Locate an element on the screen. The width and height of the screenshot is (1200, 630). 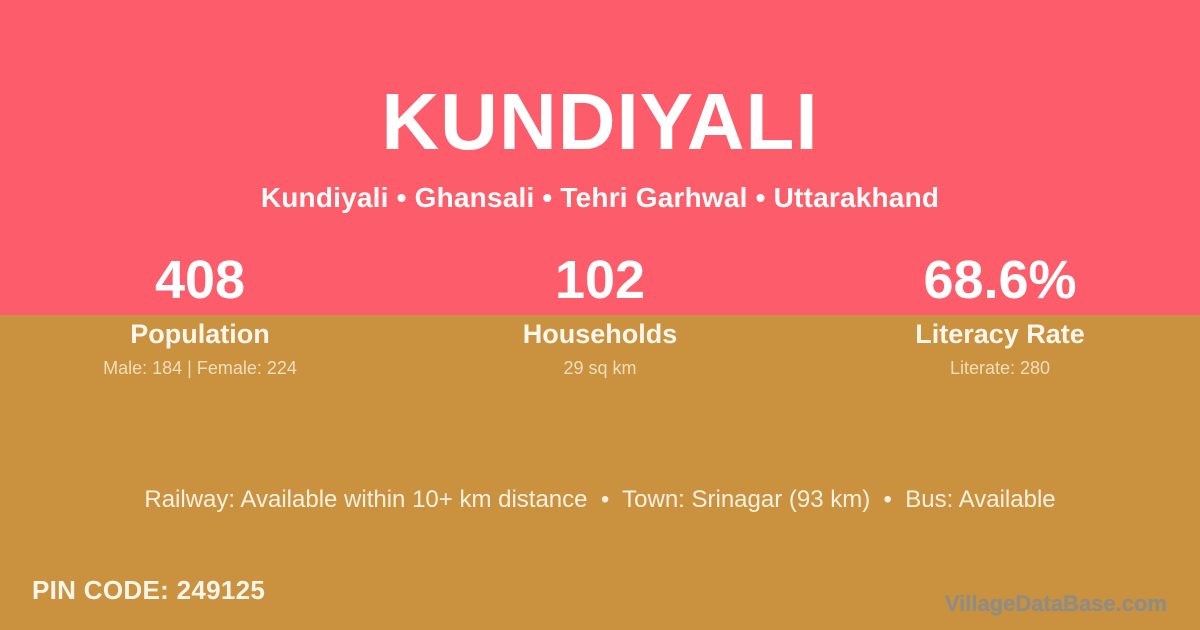
households-value: 102 is located at coordinates (600, 280).